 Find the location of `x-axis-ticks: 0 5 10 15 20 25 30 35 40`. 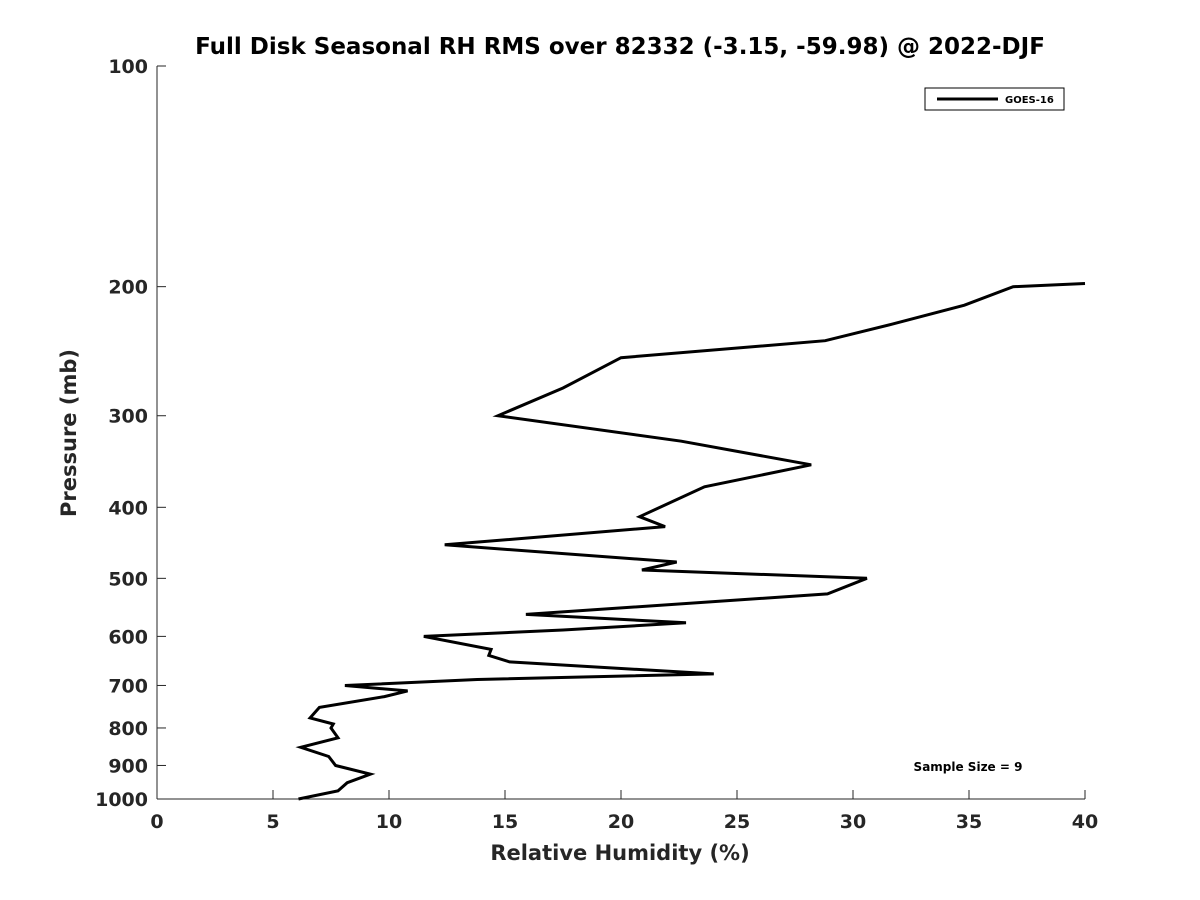

x-axis-ticks: 0 5 10 15 20 25 30 35 40 is located at coordinates (624, 811).